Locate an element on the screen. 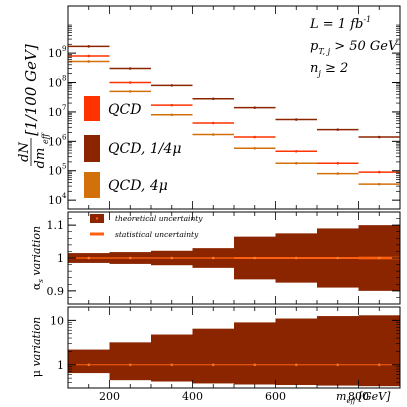 The width and height of the screenshot is (407, 407). x-tick-label: 800 is located at coordinates (358, 396).